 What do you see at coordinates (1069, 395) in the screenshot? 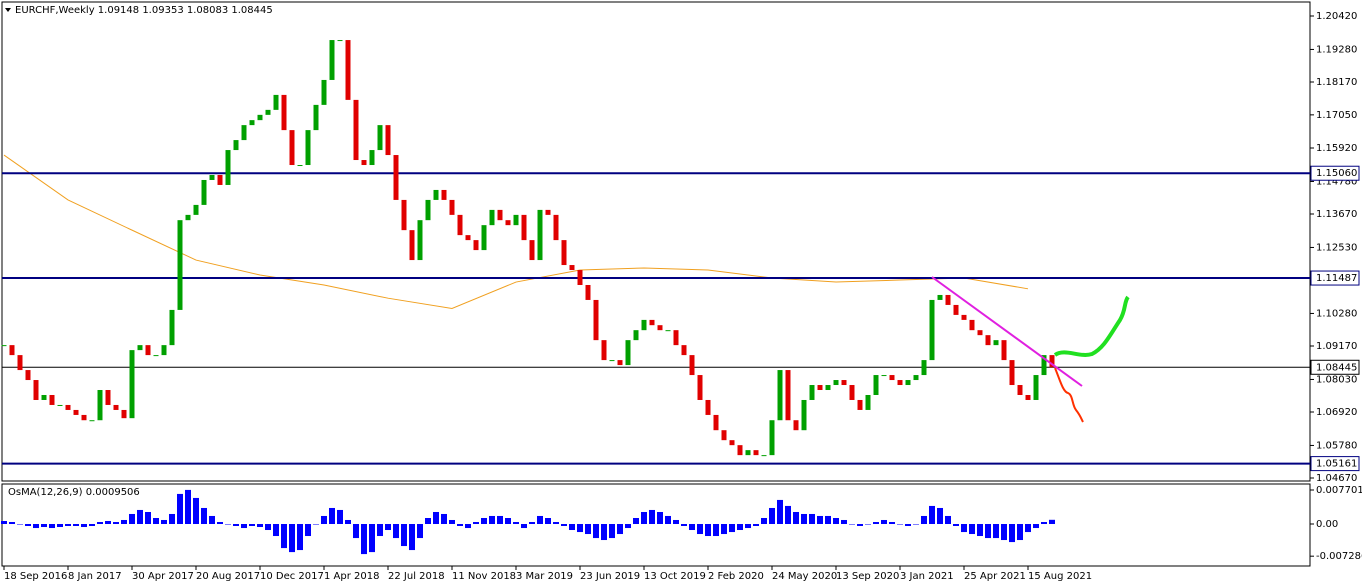
I see `bearish-projection` at bounding box center [1069, 395].